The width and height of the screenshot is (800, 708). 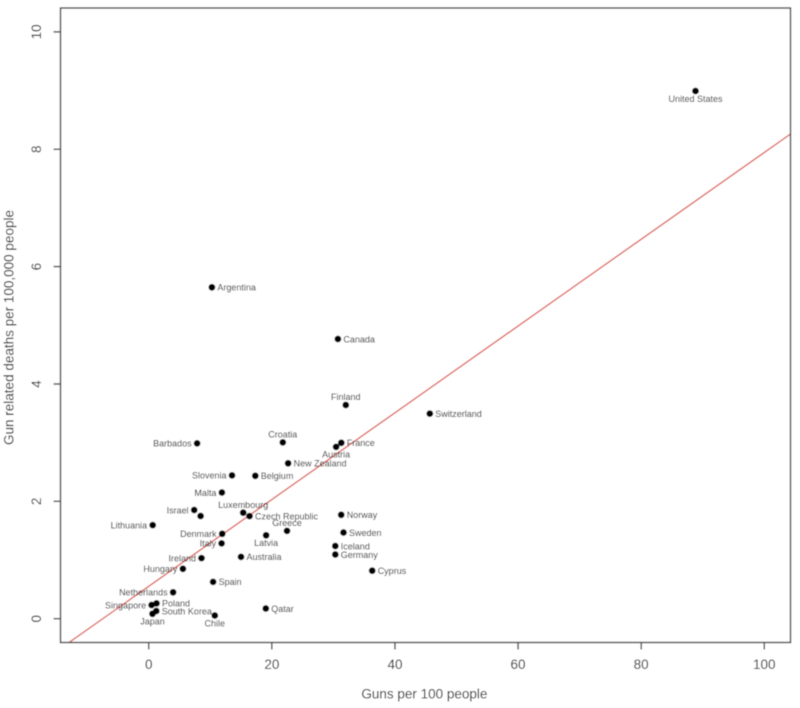 I want to click on svg-text: Hungary, so click(x=160, y=569).